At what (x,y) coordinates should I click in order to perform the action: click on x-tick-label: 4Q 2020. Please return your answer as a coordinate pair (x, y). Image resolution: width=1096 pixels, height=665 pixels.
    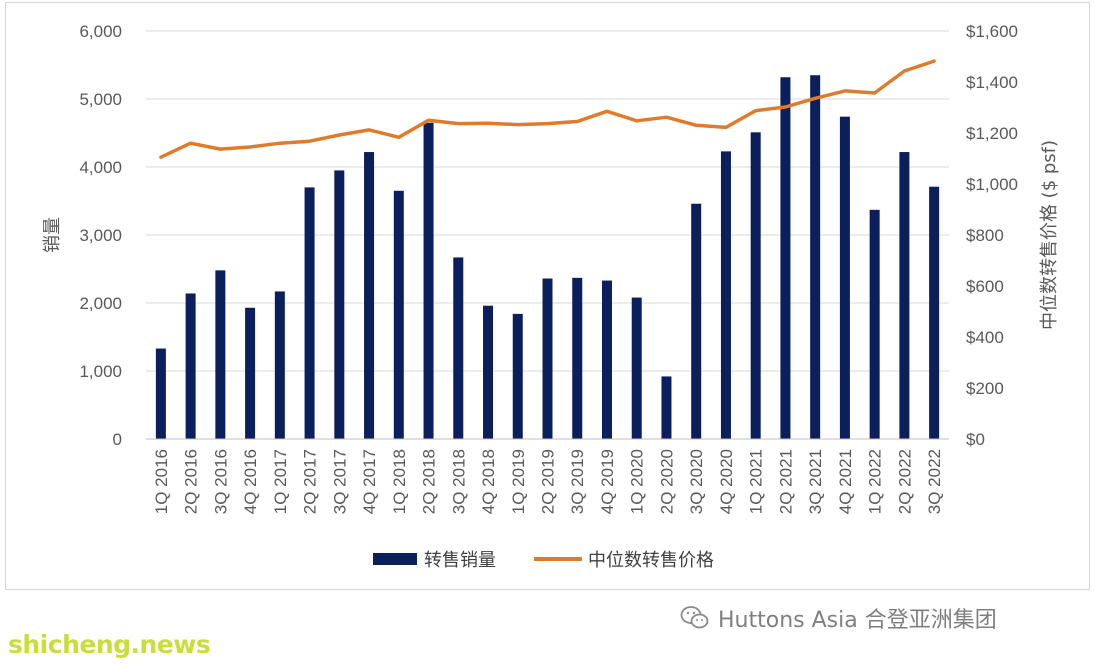
    Looking at the image, I should click on (726, 481).